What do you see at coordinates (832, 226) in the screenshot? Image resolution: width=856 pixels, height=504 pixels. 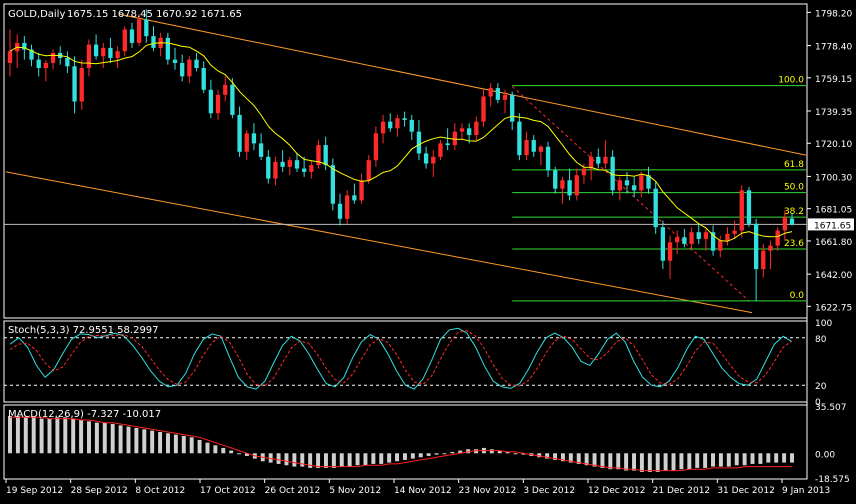 I see `current-price-tag-label: 1671.65` at bounding box center [832, 226].